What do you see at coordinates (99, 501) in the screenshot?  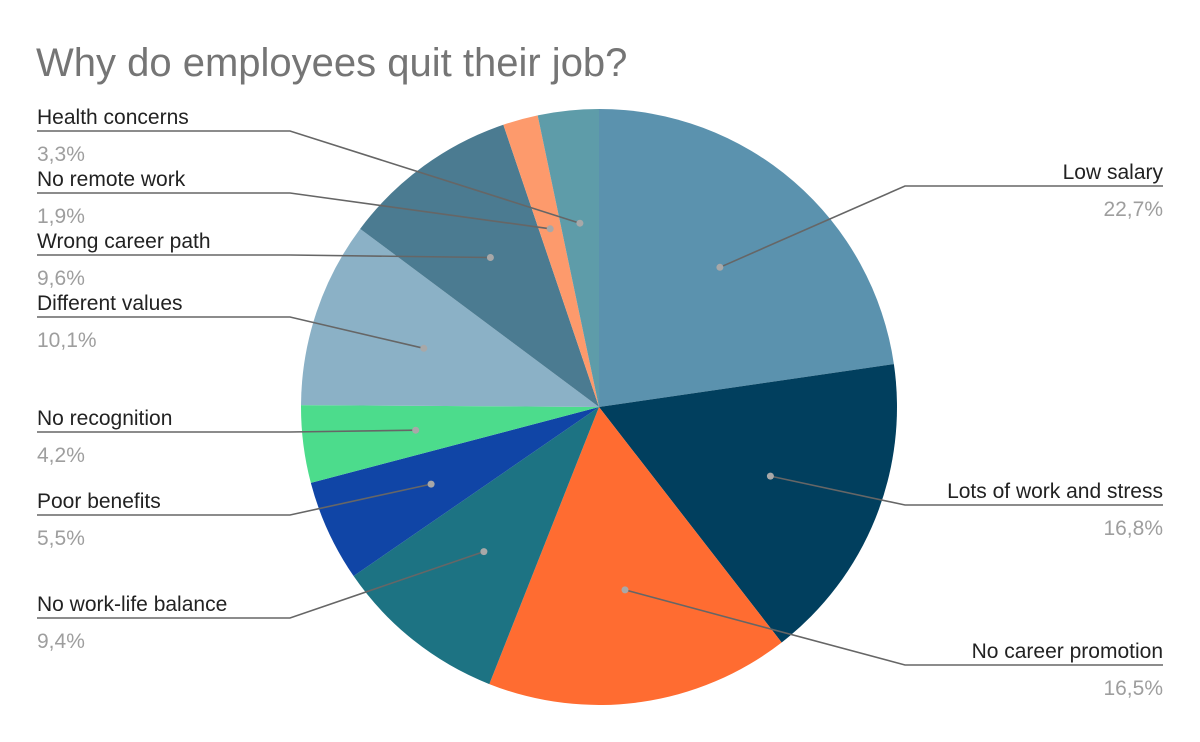 I see `slice-label-poor-benefits: Poor benefits` at bounding box center [99, 501].